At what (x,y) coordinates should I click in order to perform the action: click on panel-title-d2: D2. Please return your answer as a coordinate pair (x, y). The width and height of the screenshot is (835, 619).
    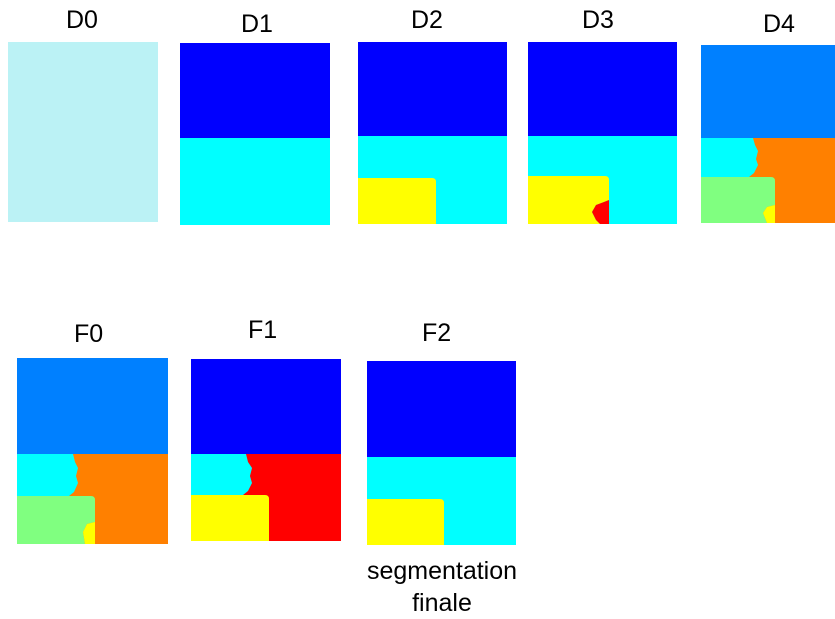
    Looking at the image, I should click on (427, 20).